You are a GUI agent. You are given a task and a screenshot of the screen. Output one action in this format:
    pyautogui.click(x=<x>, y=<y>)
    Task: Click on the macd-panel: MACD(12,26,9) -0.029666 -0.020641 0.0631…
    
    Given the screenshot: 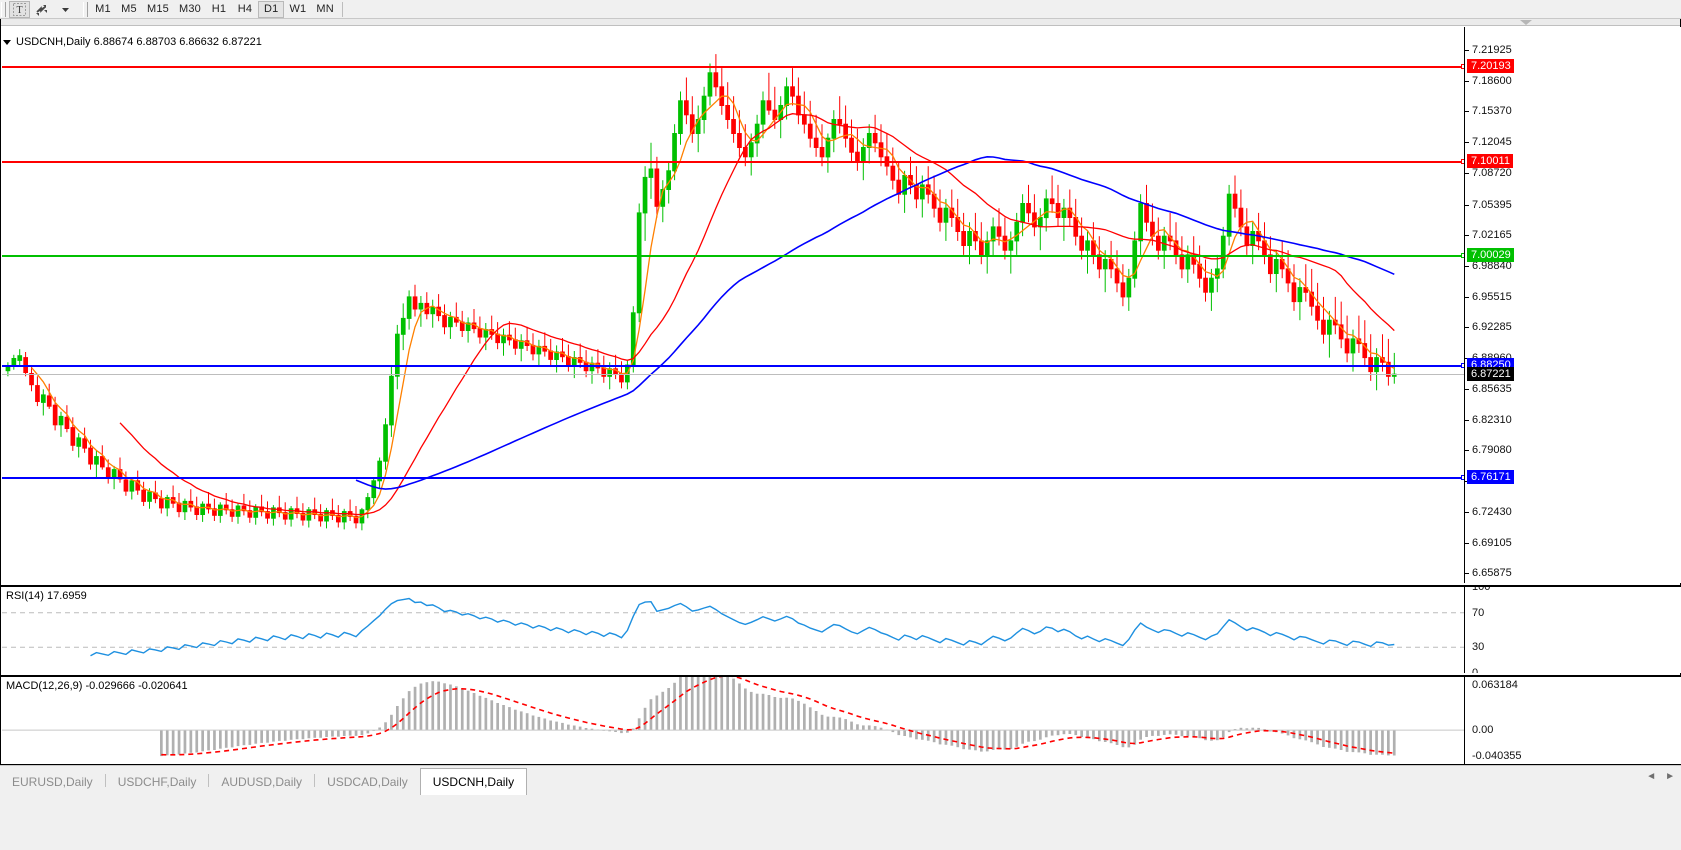 What is the action you would take?
    pyautogui.click(x=841, y=719)
    